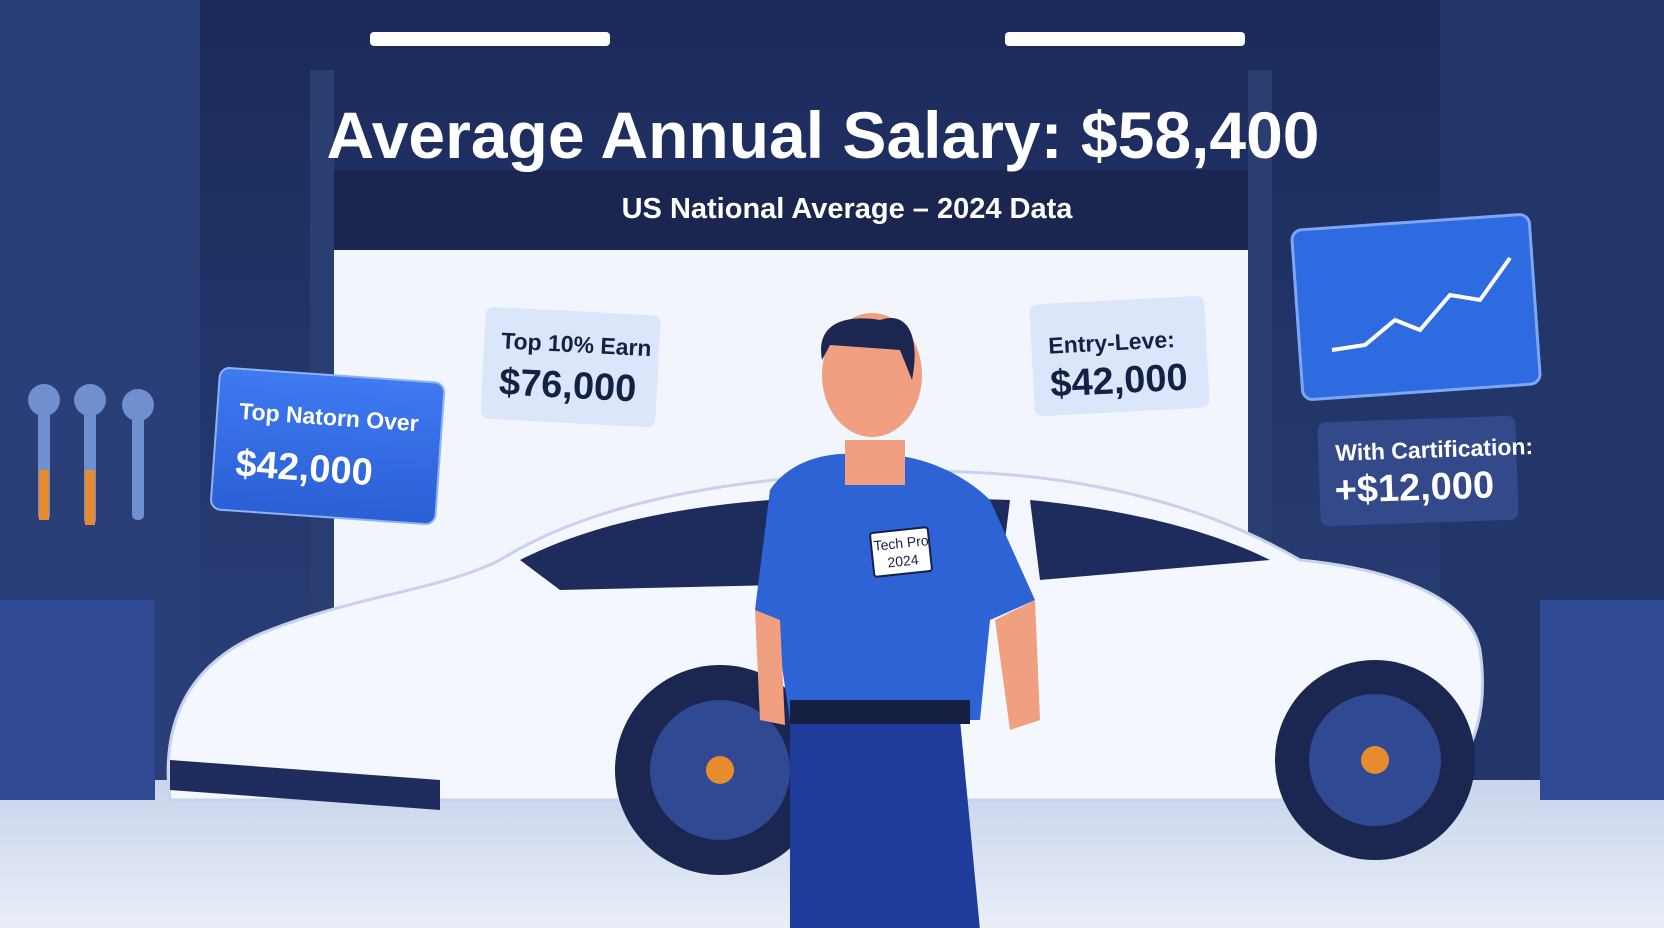 The image size is (1664, 928). I want to click on name-badge, so click(901, 552).